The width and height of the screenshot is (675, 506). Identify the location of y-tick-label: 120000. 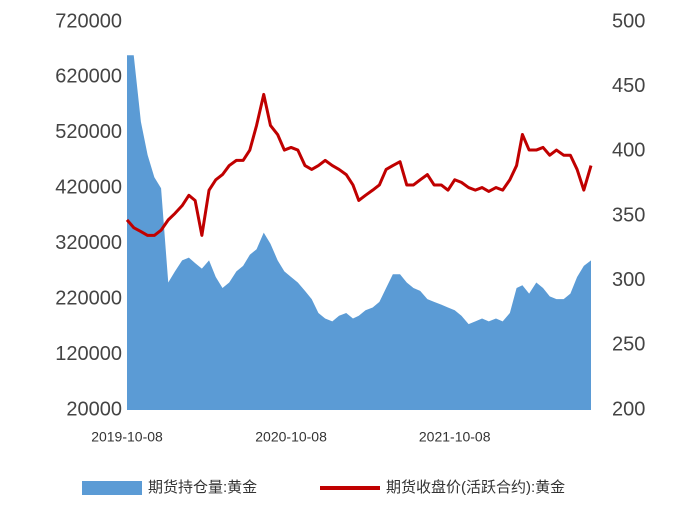
(88, 354).